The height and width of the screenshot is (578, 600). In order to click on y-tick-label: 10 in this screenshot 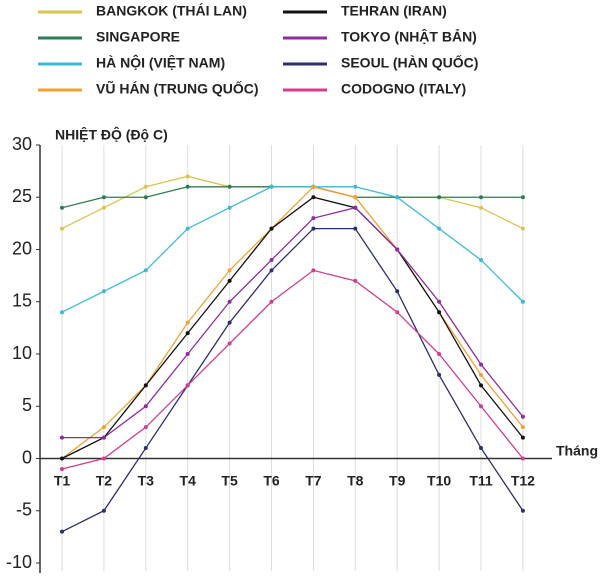, I will do `click(22, 353)`.